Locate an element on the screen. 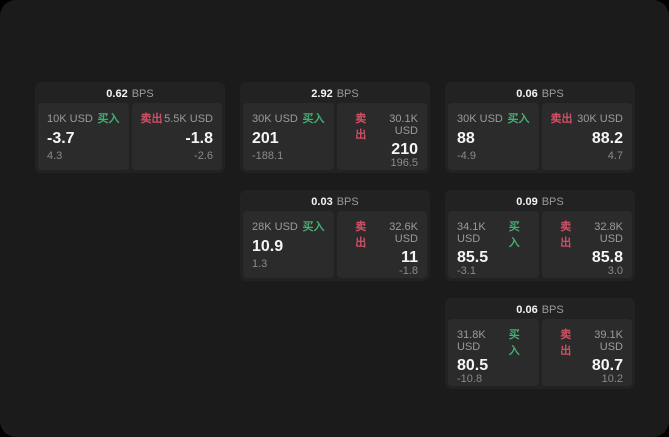 Image resolution: width=669 pixels, height=437 pixels. buy-price: 201 is located at coordinates (265, 138).